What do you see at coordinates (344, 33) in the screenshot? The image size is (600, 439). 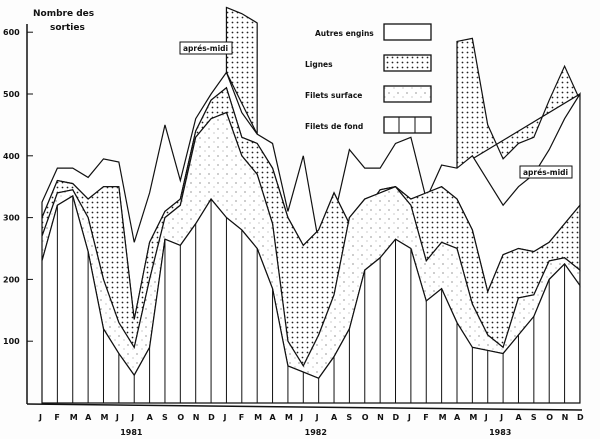 I see `legend-label: Autres engins` at bounding box center [344, 33].